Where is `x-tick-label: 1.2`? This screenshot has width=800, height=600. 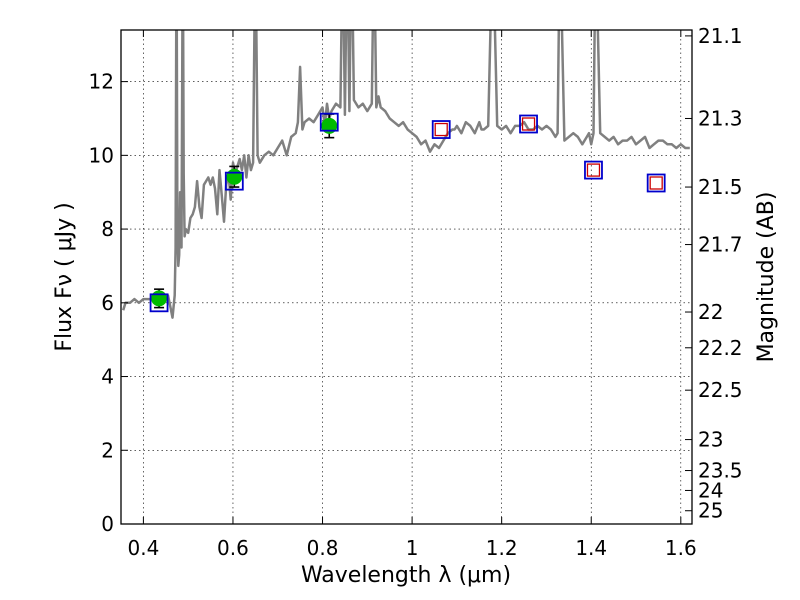 x-tick-label: 1.2 is located at coordinates (502, 548).